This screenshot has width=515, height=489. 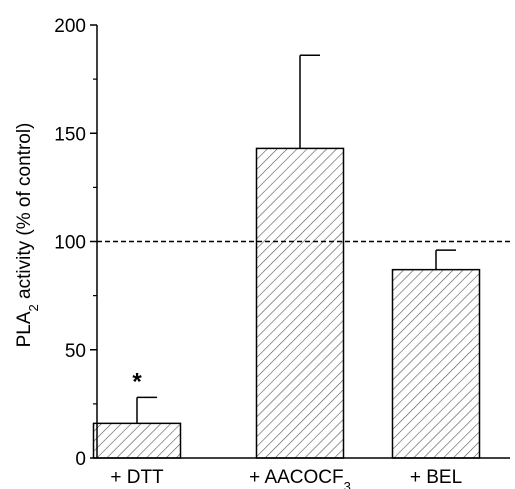 I want to click on x-tick-label: + BEL, so click(x=436, y=477).